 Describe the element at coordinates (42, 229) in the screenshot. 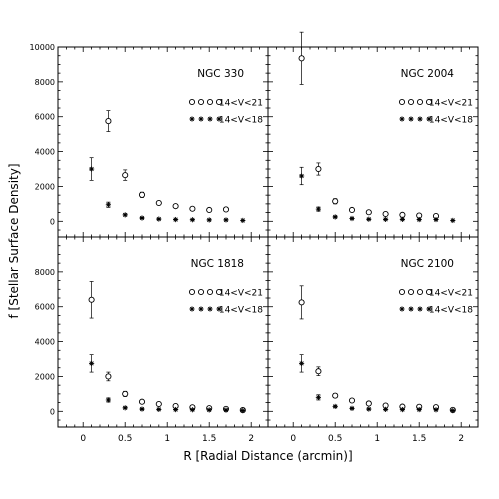

I see `y-axes: 0 2000 4000 6000 8000 10000 0 2000 4000 6000 8000` at that location.